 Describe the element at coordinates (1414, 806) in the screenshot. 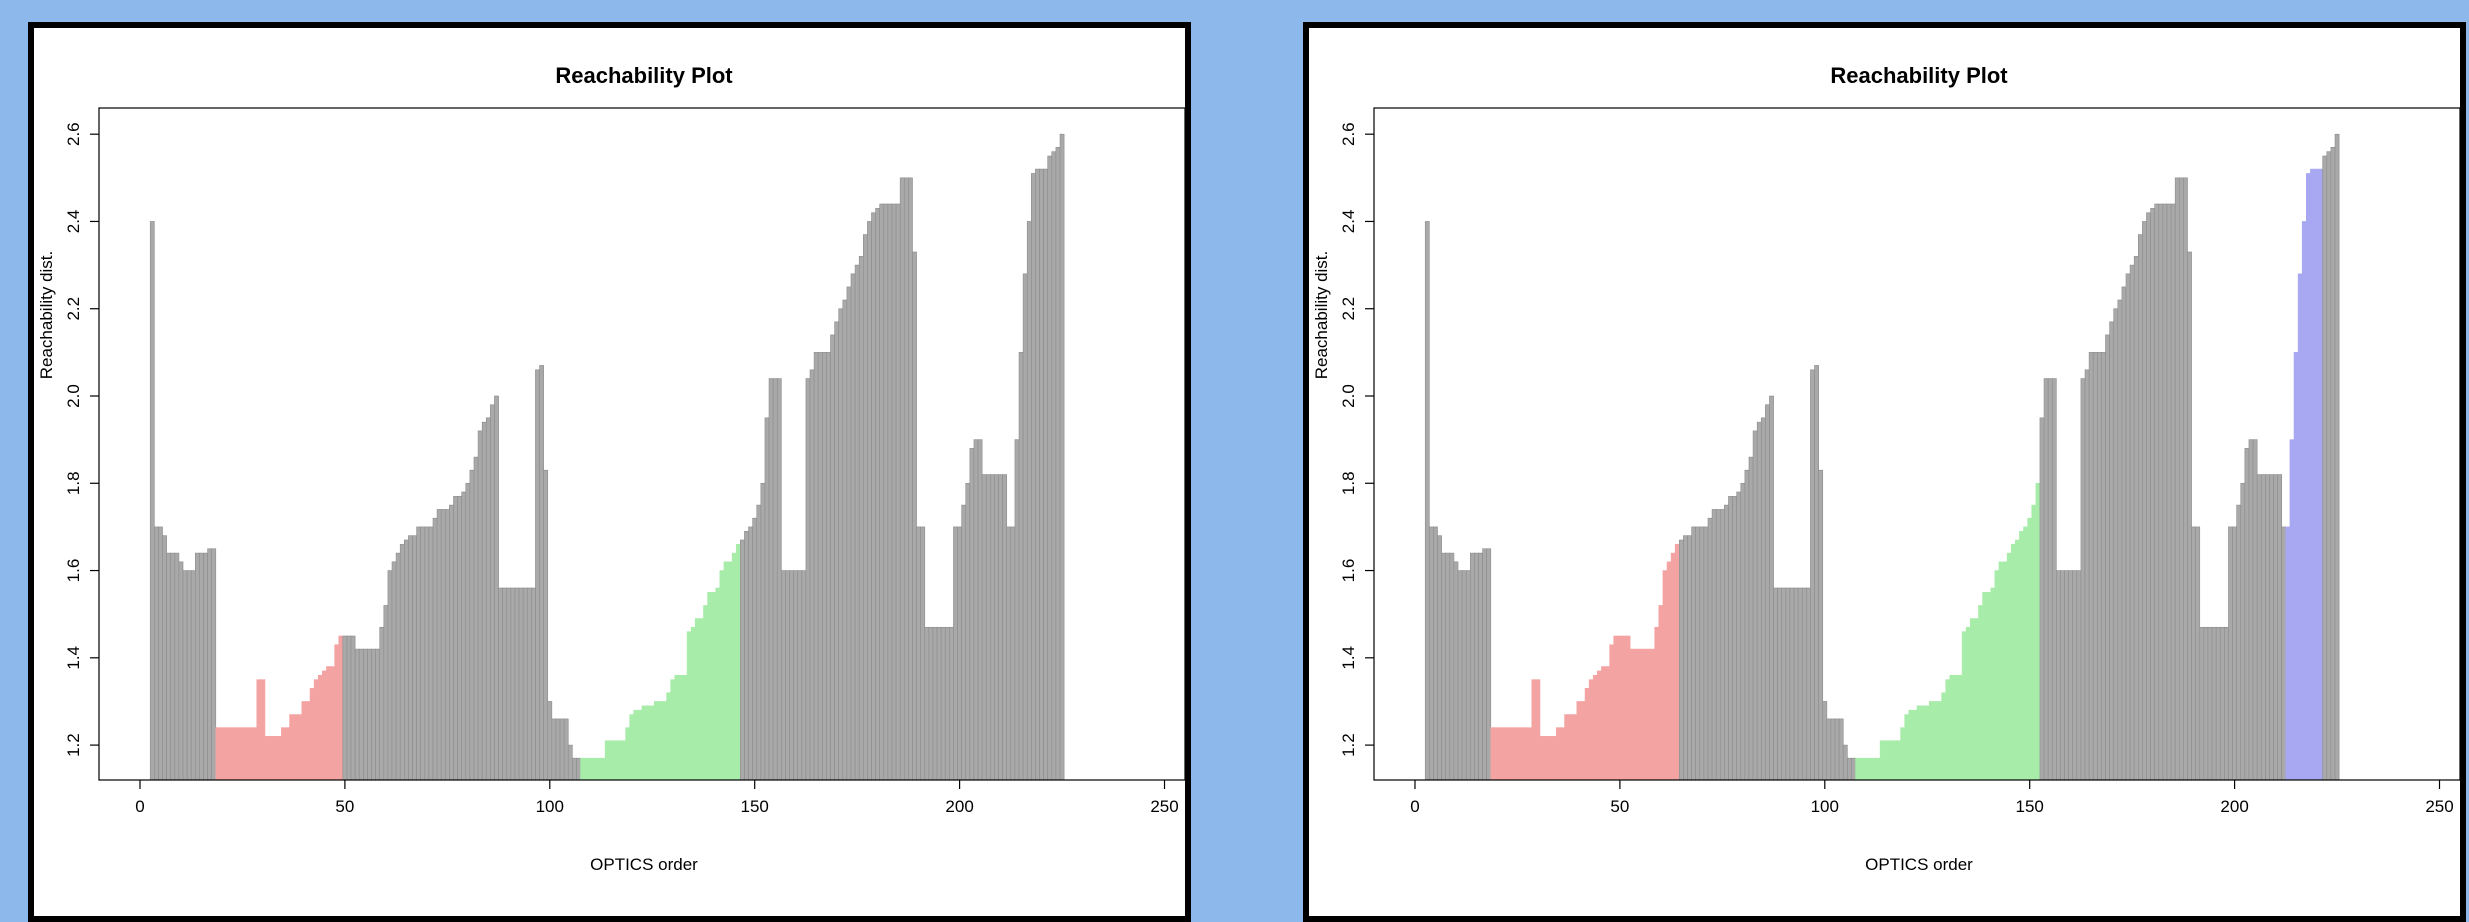

I see `x-tick-label: 0` at that location.